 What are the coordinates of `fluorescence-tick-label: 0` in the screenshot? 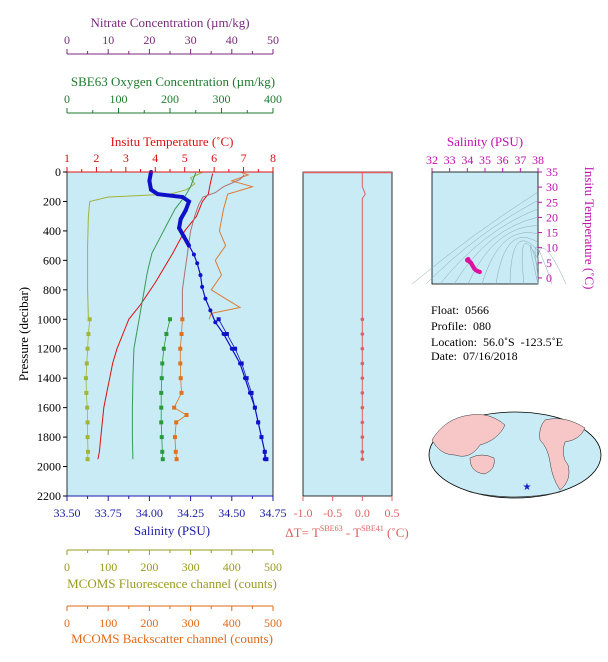 It's located at (67, 567).